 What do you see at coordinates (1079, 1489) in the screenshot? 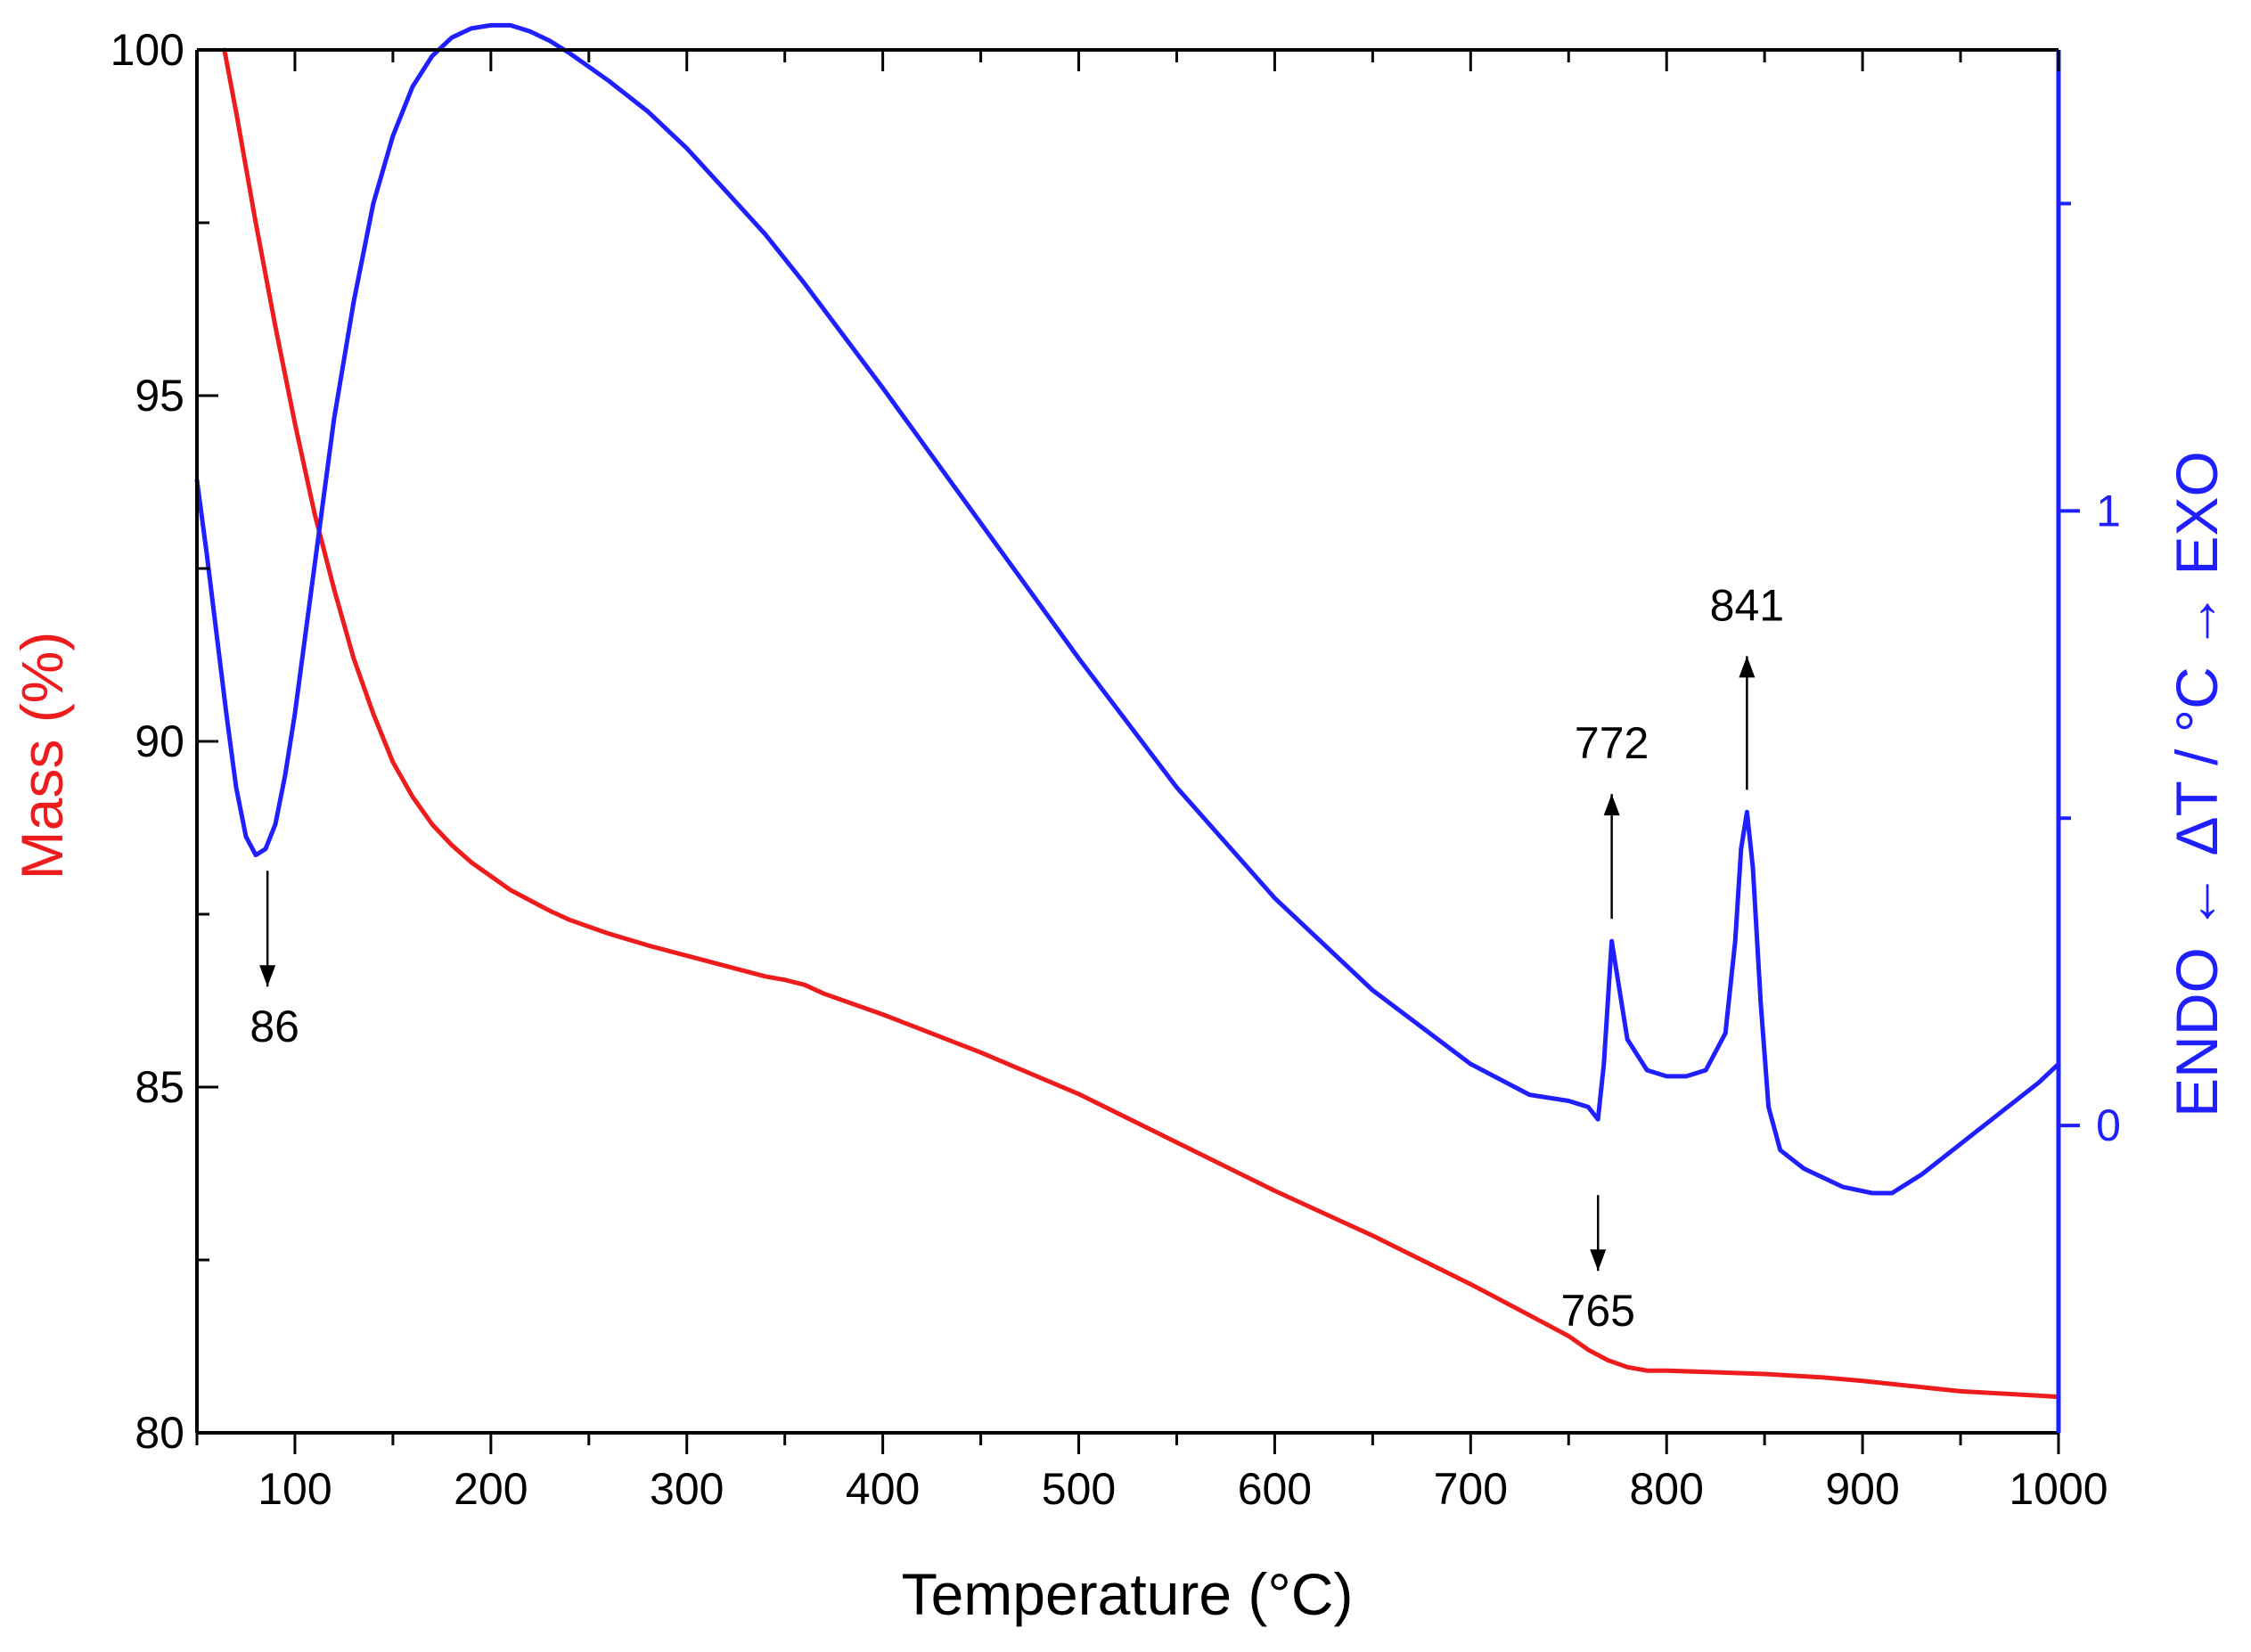
I see `x-tick-label: 500` at bounding box center [1079, 1489].